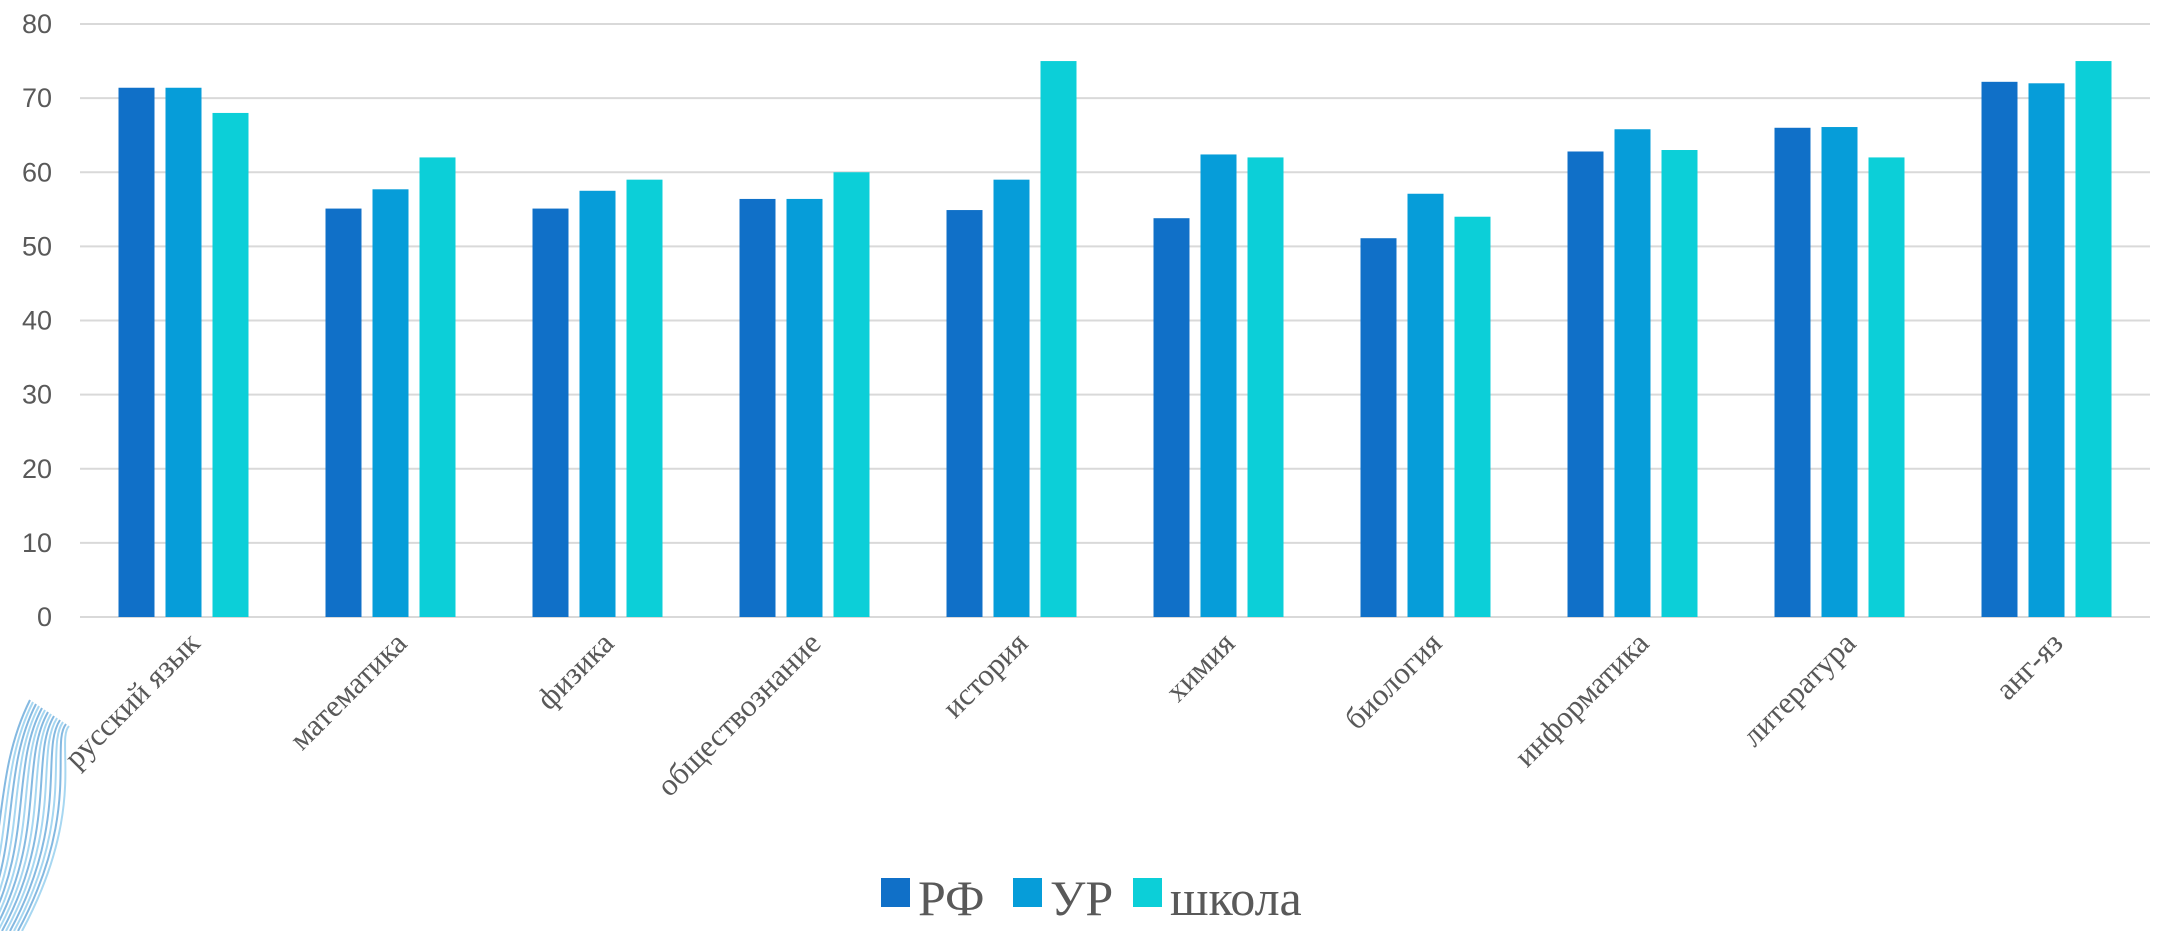 Image resolution: width=2174 pixels, height=931 pixels. What do you see at coordinates (951, 898) in the screenshot?
I see `legend-label: РФ` at bounding box center [951, 898].